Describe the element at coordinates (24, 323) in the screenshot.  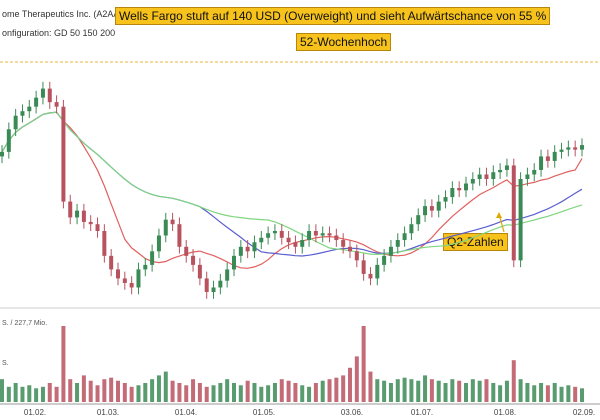
I see `volume-label-top: S. / 227,7 Mio.` at that location.